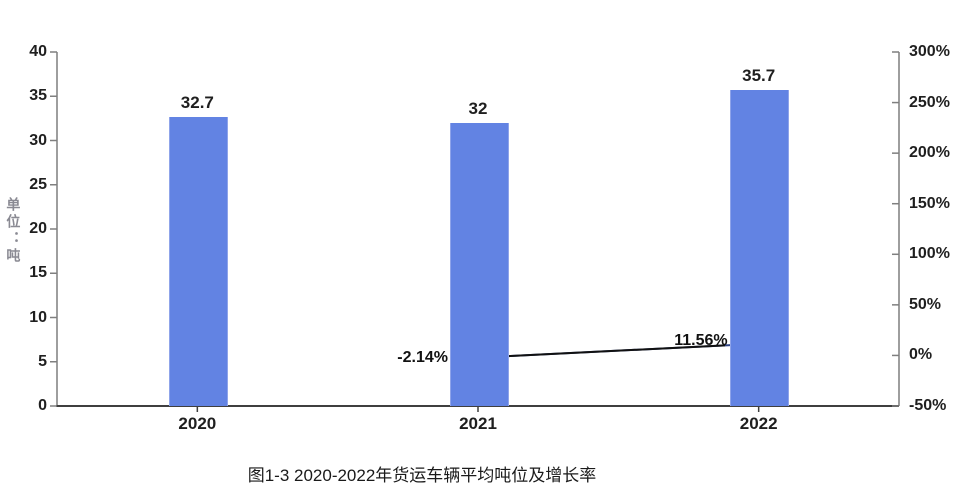  Describe the element at coordinates (613, 351) in the screenshot. I see `growth-line` at that location.